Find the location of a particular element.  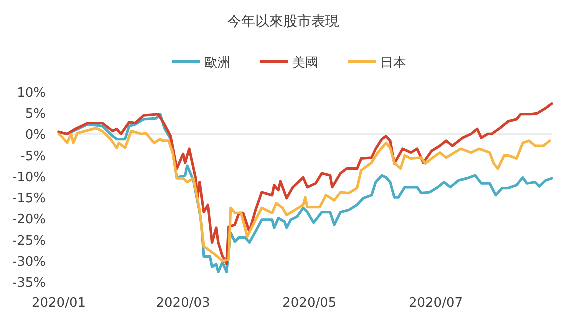

title: 今年以來股市表現 is located at coordinates (284, 22).